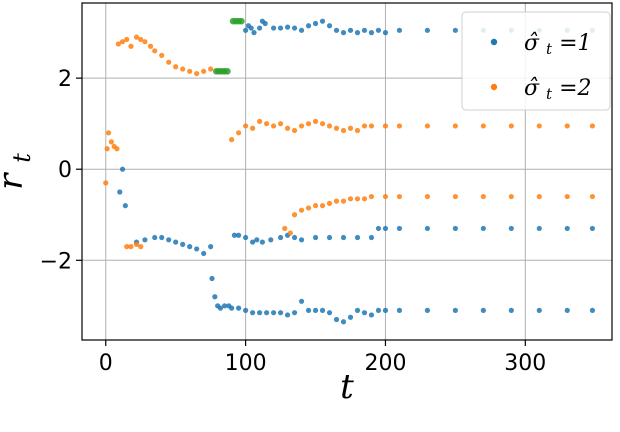  Describe the element at coordinates (65, 79) in the screenshot. I see `y-tick-label: 2` at that location.